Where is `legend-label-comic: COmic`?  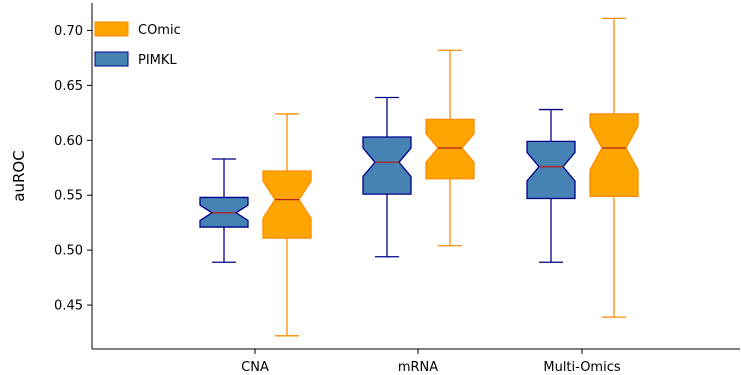 legend-label-comic: COmic is located at coordinates (159, 30).